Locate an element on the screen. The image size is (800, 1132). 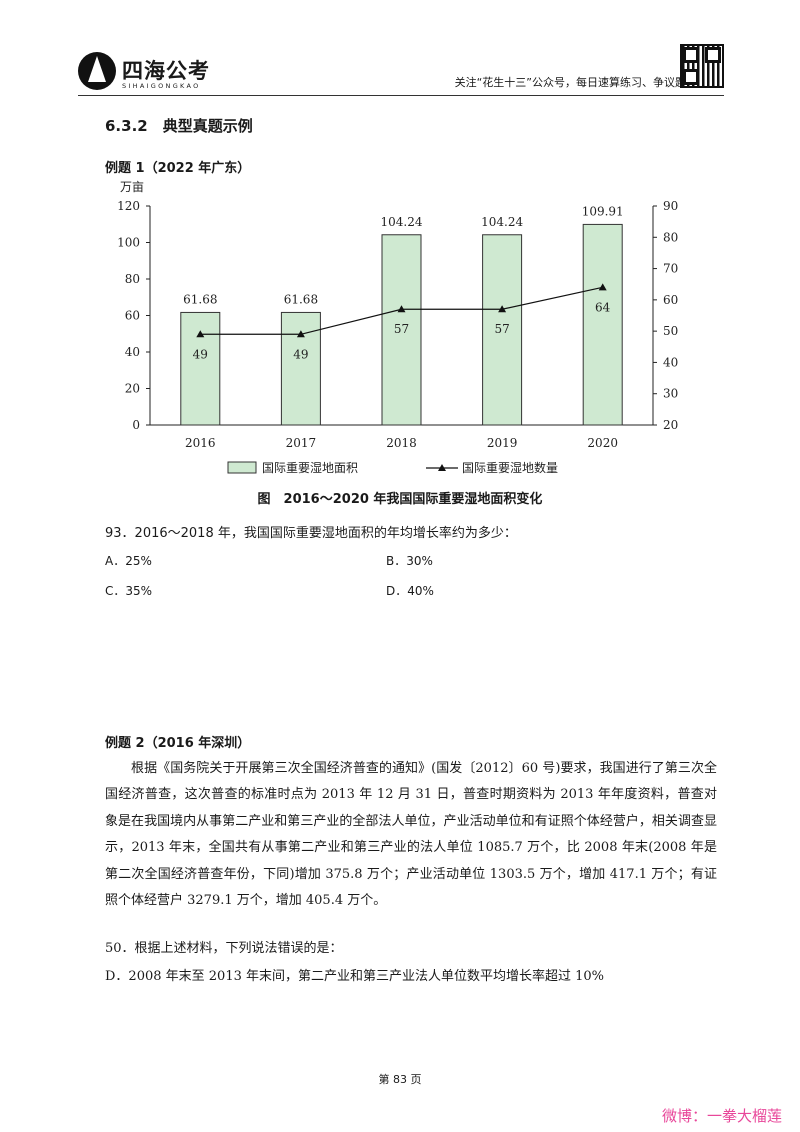
right-tick-label: 20 is located at coordinates (670, 425).